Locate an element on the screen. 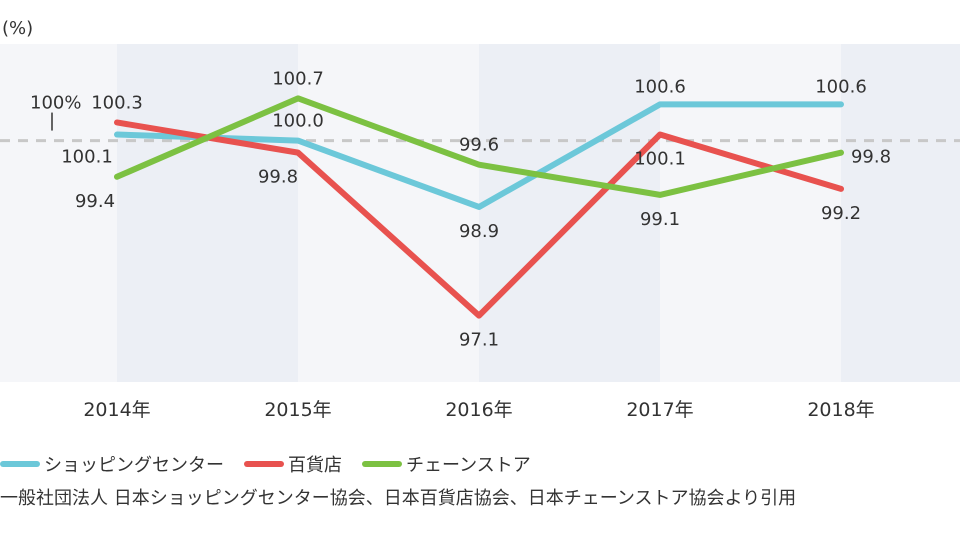  data-label-shopping-center: 100.1 is located at coordinates (87, 157).